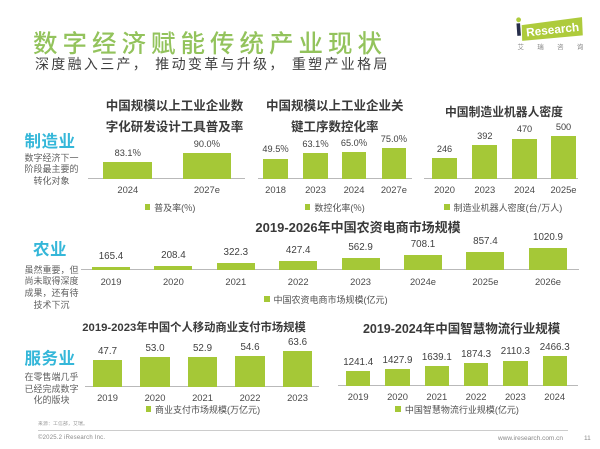 This screenshot has width=600, height=449. I want to click on svg-text: Research, so click(552, 30).